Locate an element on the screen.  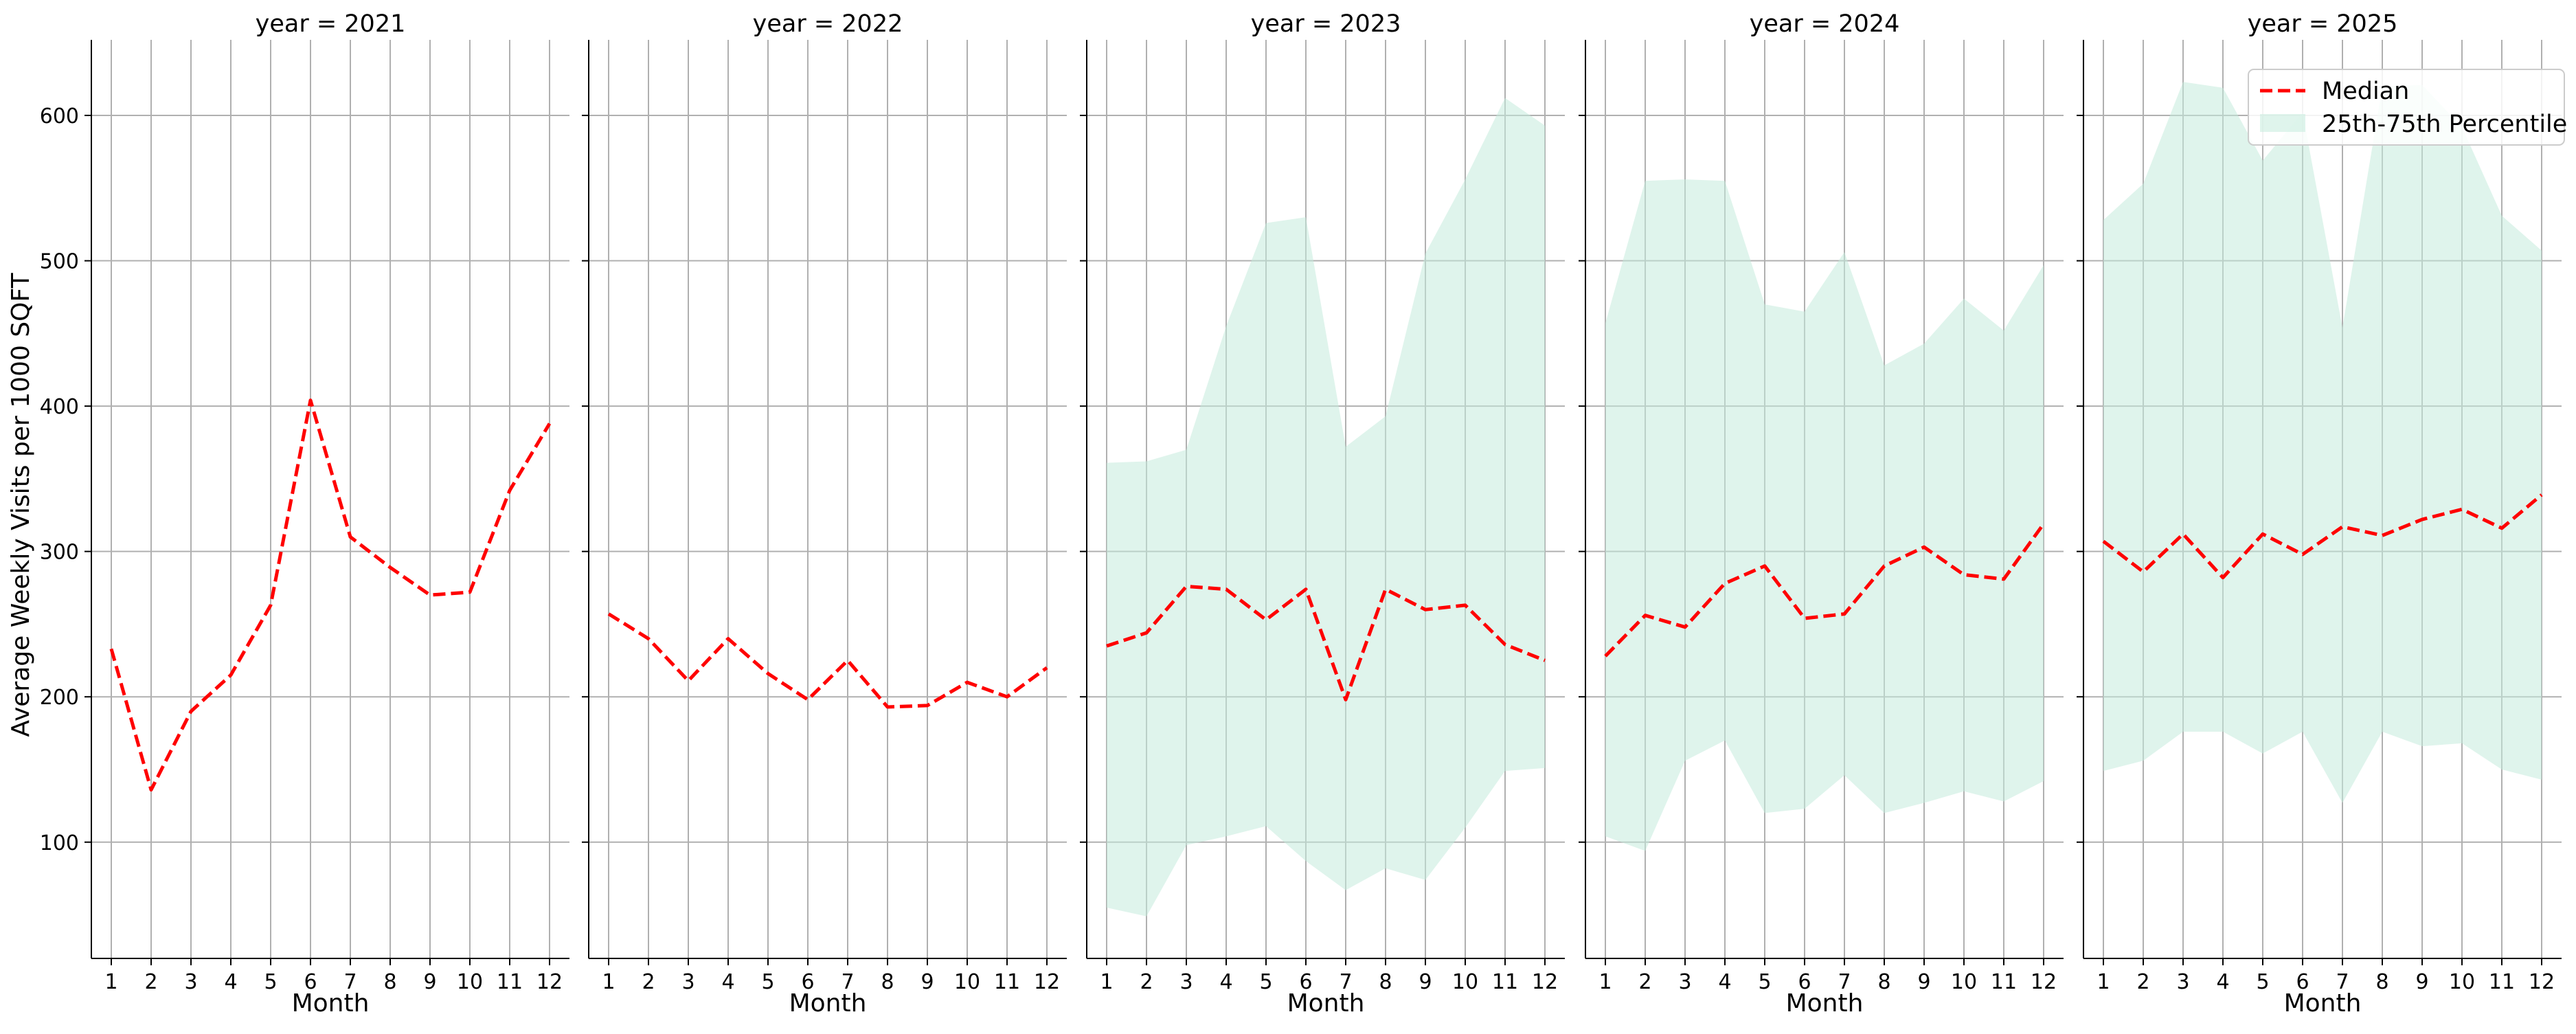
y-tick-label: 100 is located at coordinates (59, 843).